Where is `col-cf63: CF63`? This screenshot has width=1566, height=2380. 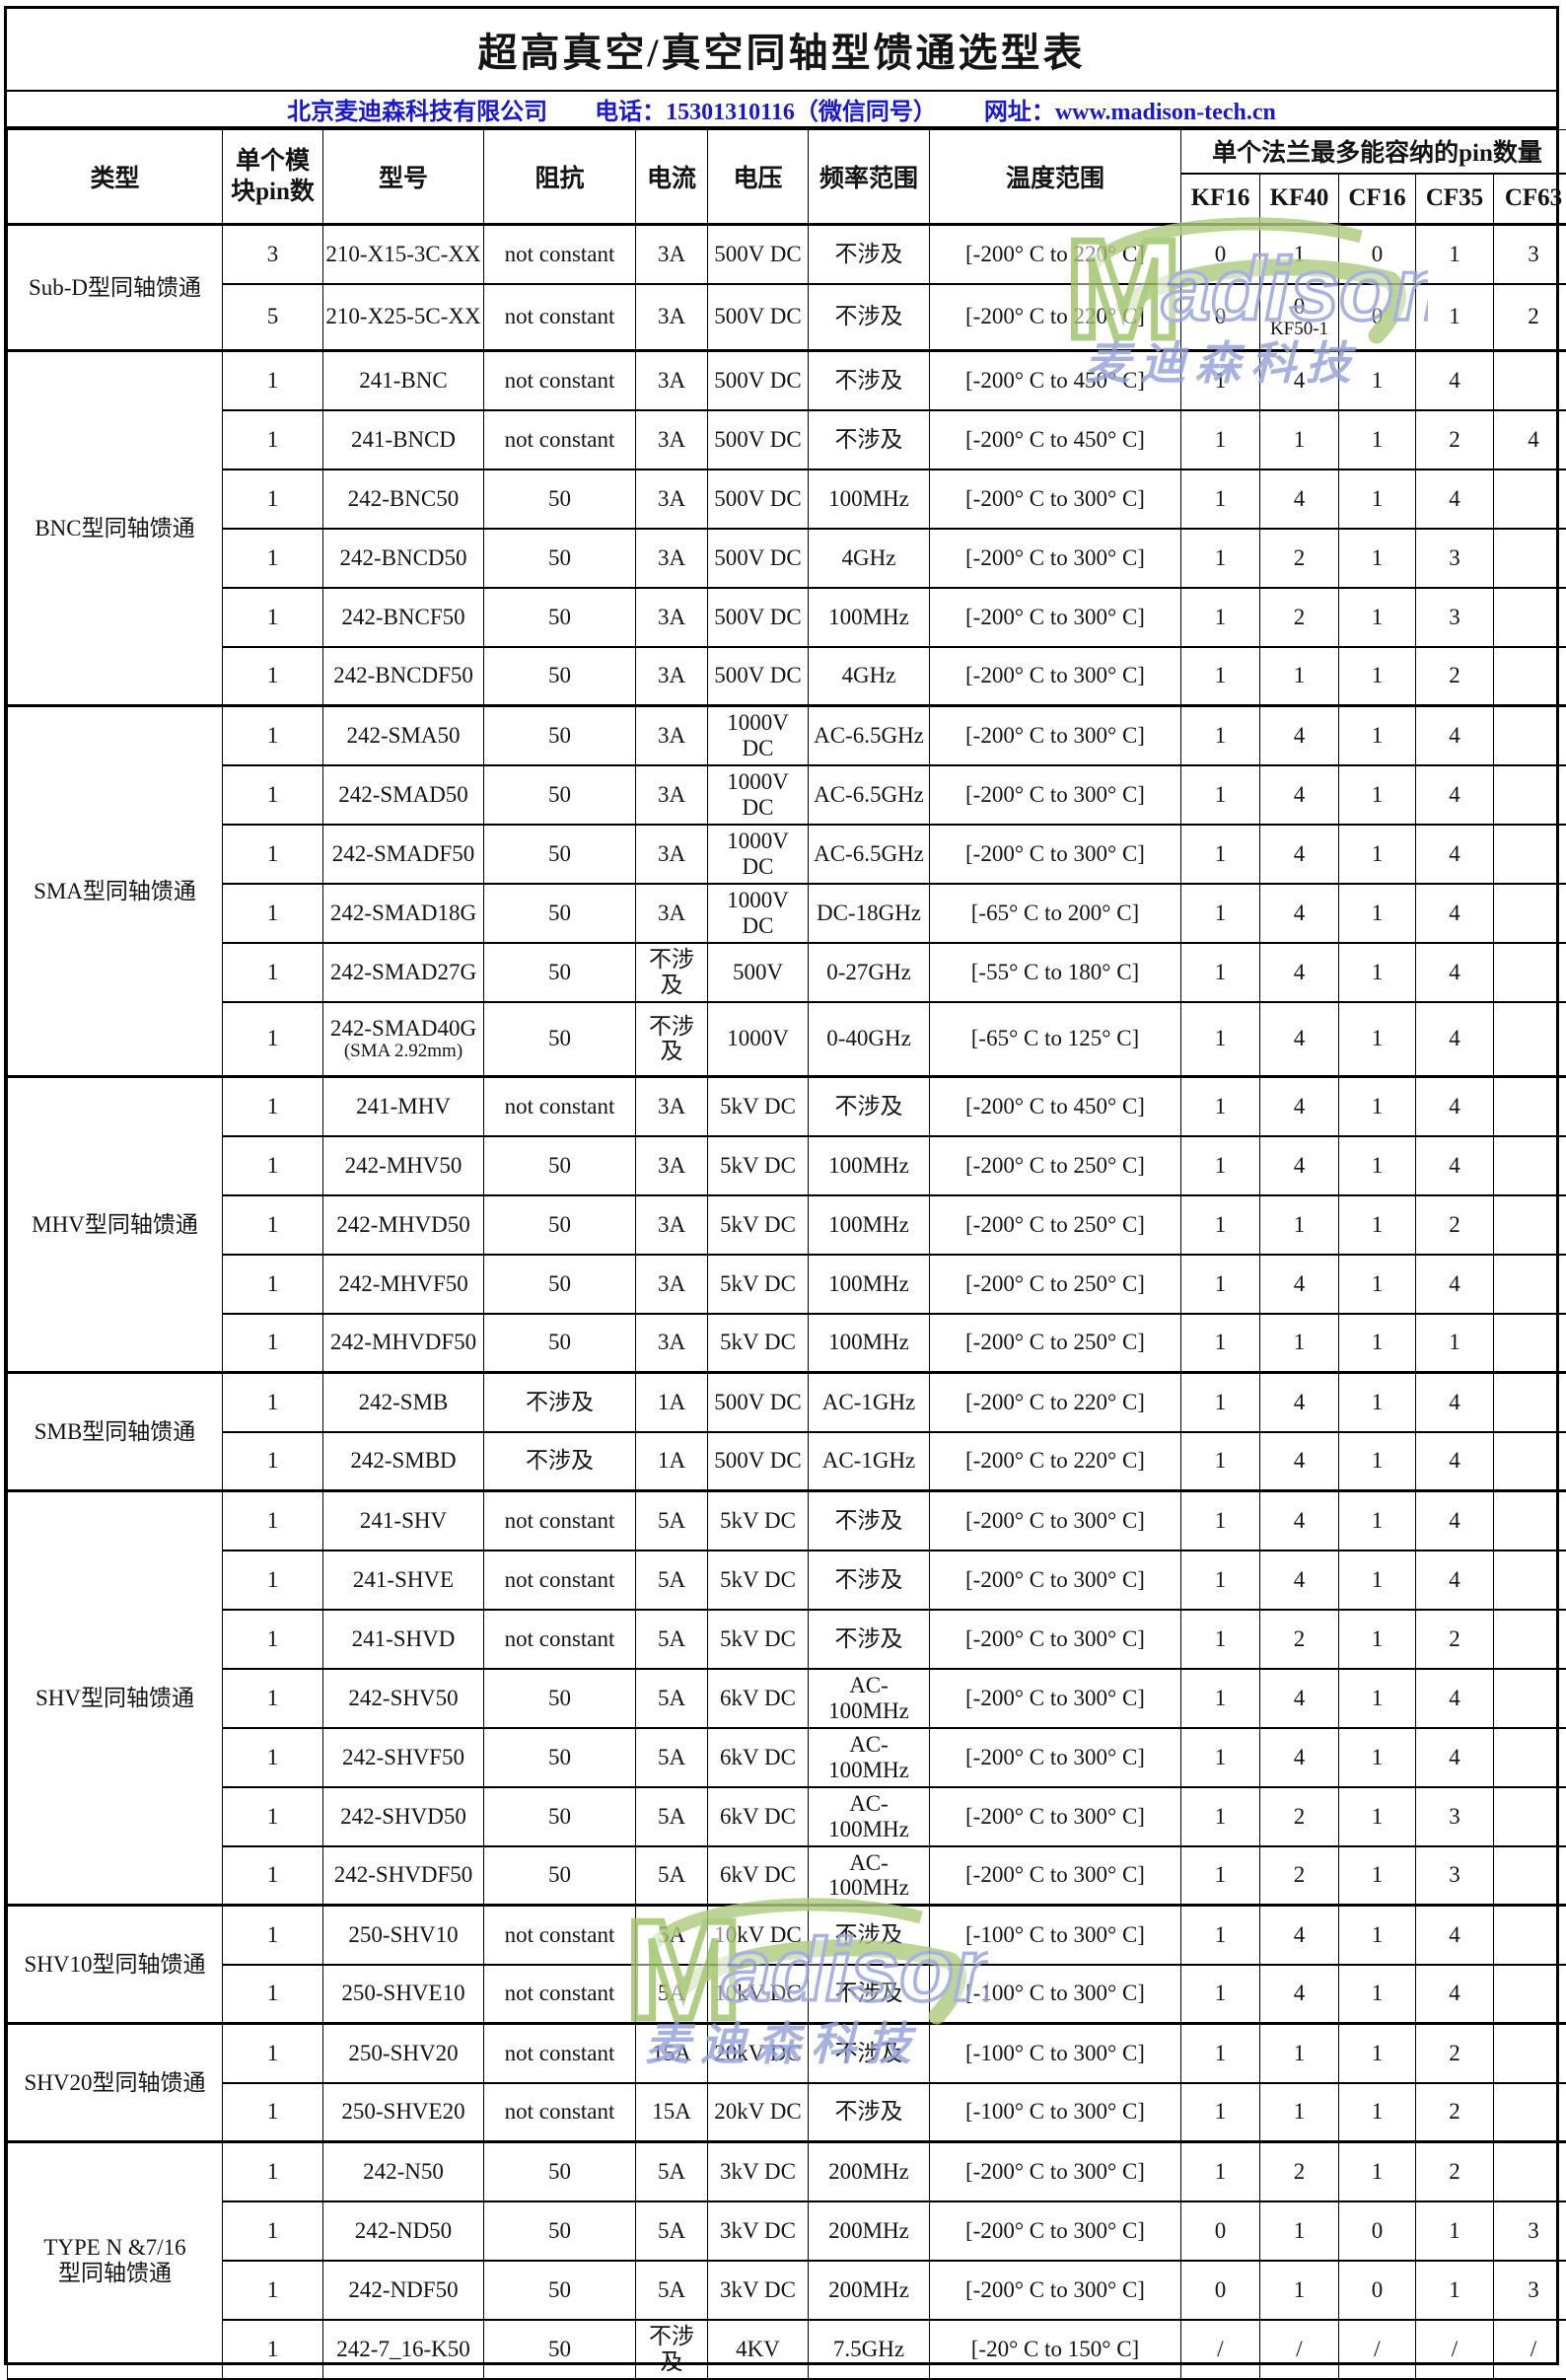
col-cf63: CF63 is located at coordinates (1530, 199).